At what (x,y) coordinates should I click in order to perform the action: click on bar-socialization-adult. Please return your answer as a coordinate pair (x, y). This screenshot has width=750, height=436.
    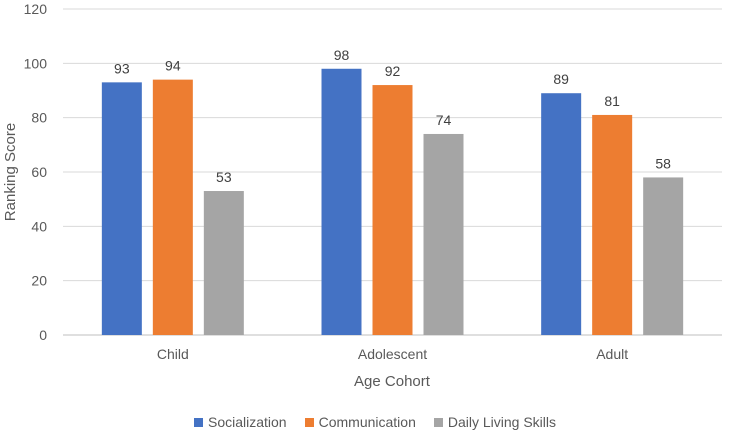
    Looking at the image, I should click on (561, 214).